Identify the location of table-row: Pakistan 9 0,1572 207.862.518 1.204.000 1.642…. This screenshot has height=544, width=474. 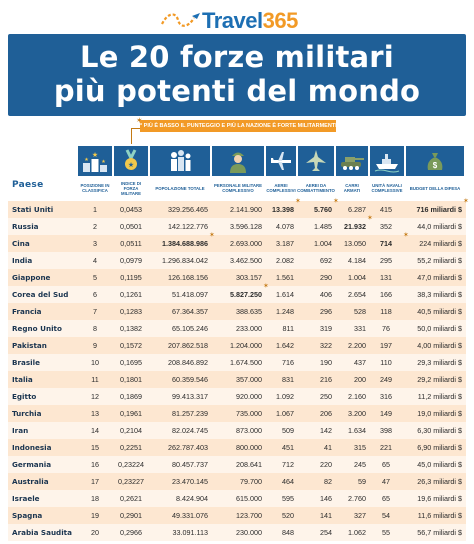
(237, 345).